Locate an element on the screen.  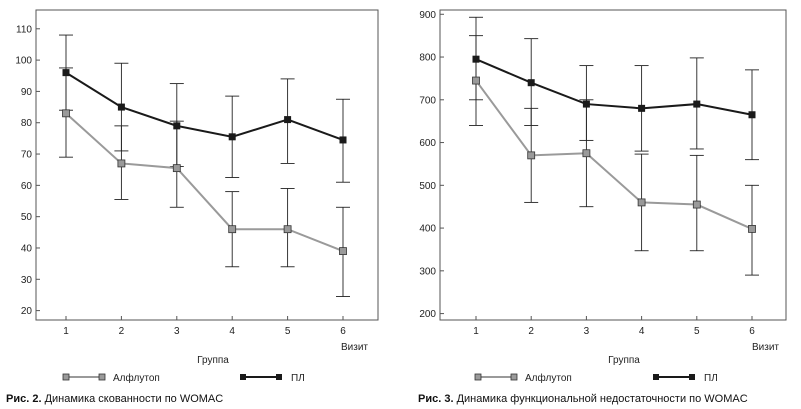
figure-caption: Рис. 2. Динамика скованности по WOMAC is located at coordinates (114, 399).